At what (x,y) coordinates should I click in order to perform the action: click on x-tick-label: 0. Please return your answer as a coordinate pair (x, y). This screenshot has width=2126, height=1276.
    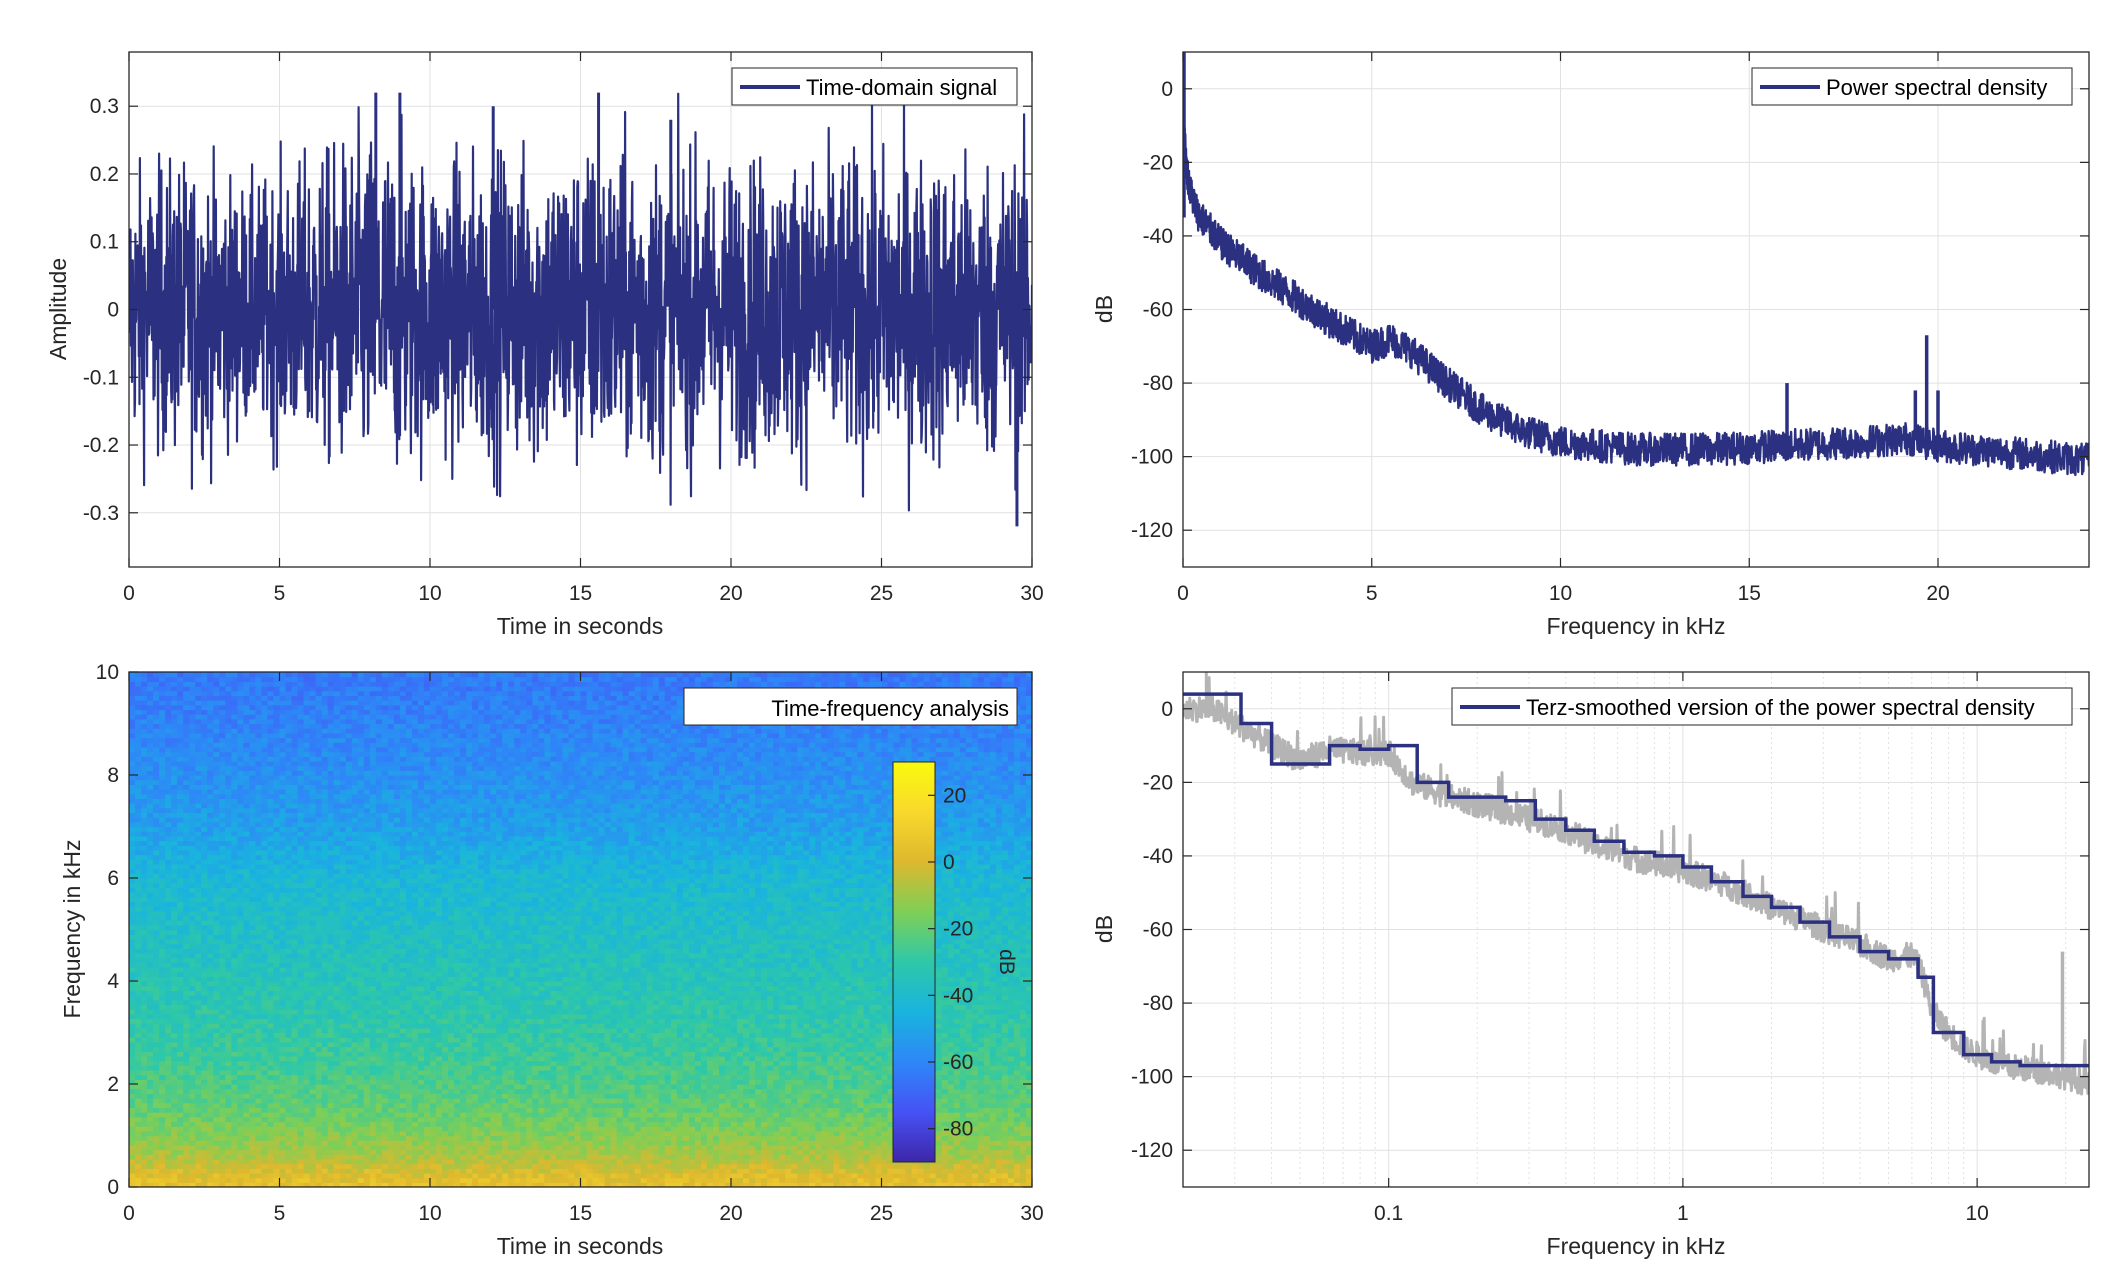
    Looking at the image, I should click on (129, 593).